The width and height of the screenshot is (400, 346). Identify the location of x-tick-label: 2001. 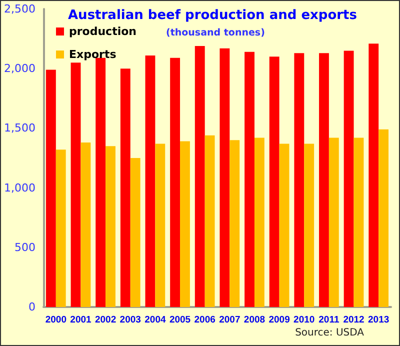
(81, 320).